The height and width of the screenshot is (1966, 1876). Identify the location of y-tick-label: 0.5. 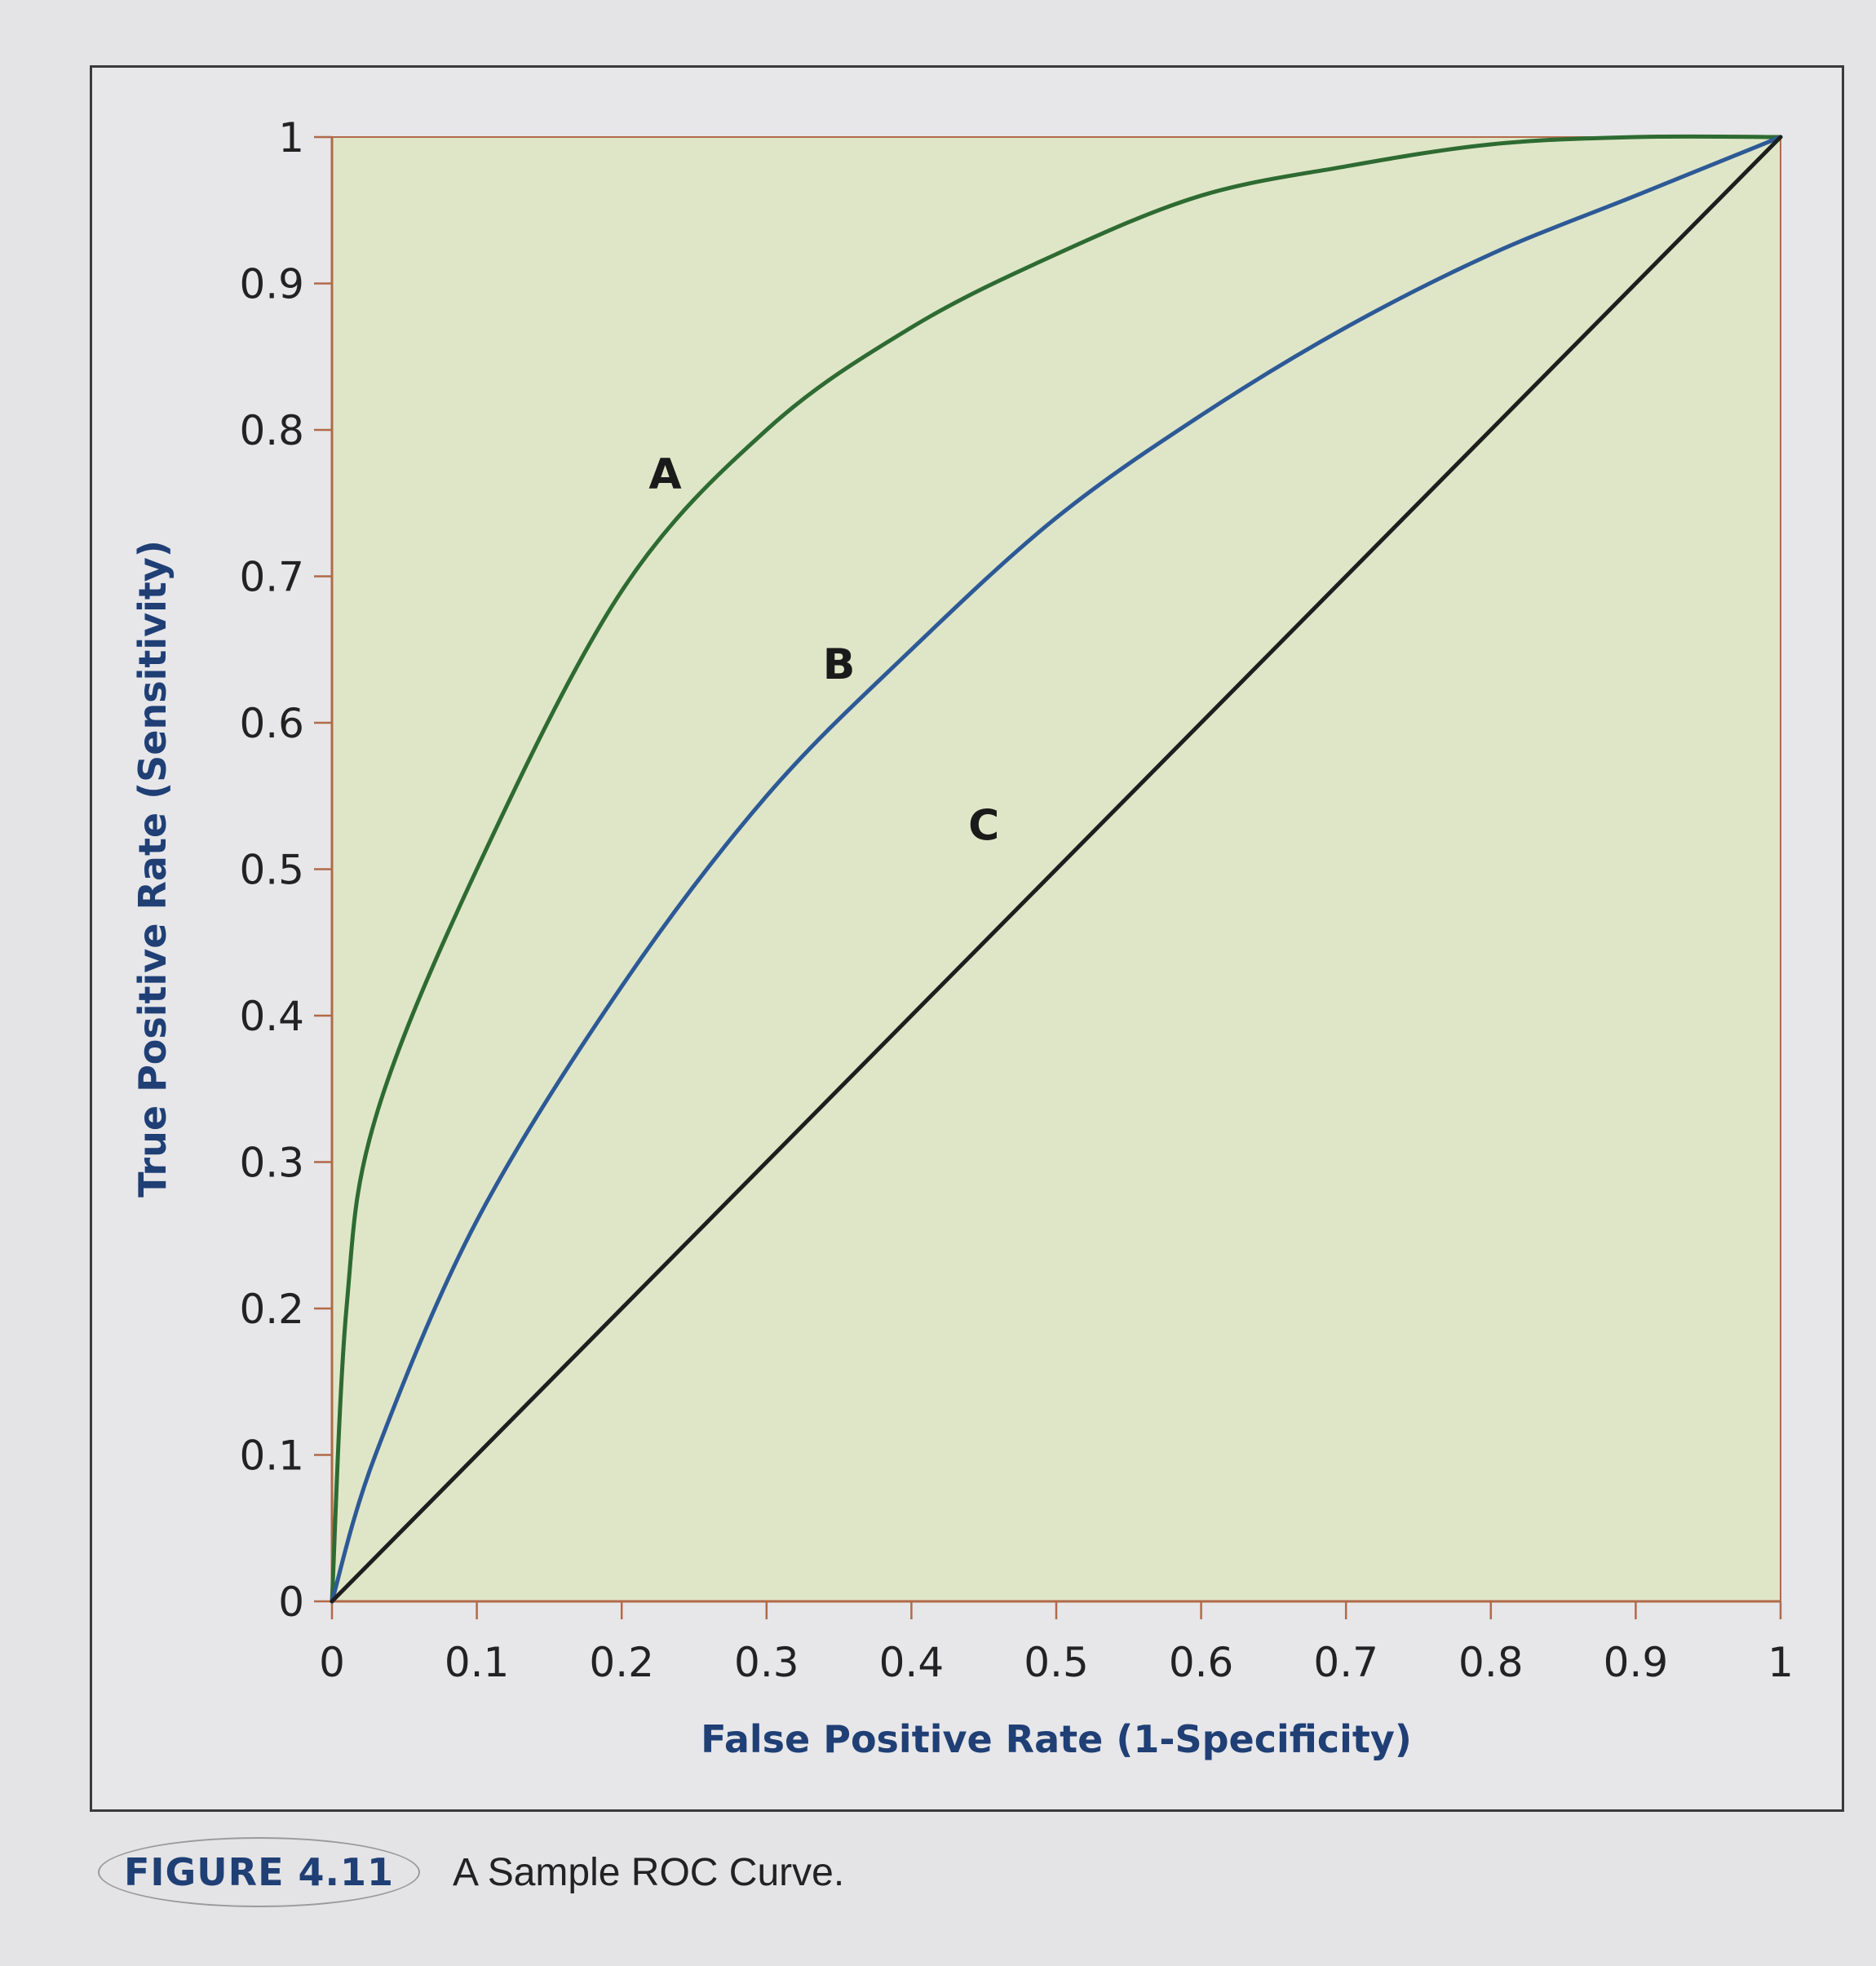
(271, 870).